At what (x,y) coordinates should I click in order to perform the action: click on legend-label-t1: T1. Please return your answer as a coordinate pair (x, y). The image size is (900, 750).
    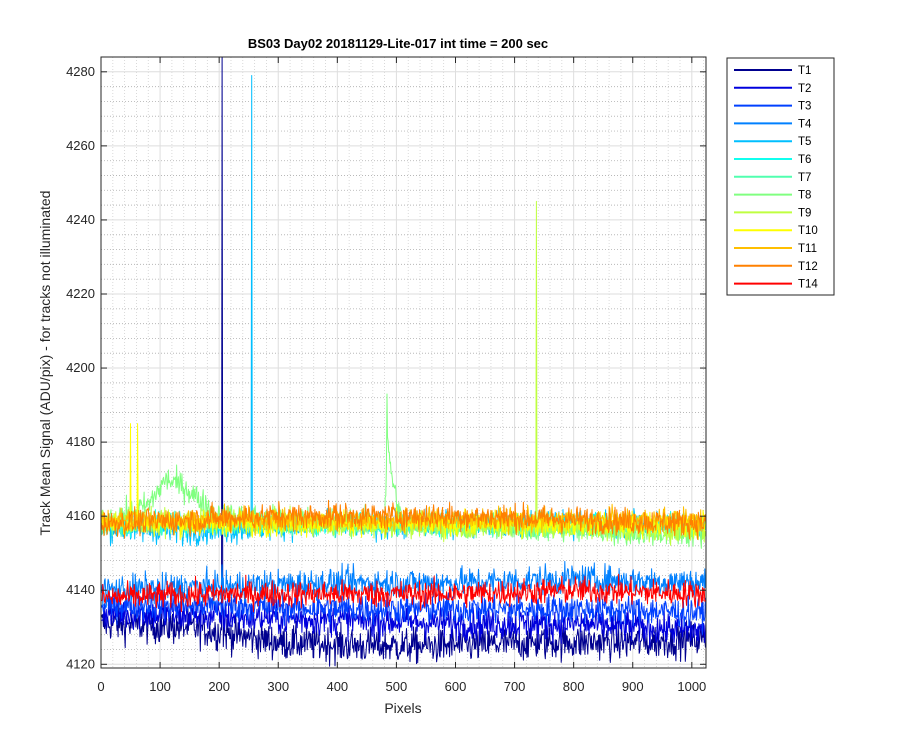
    Looking at the image, I should click on (804, 71).